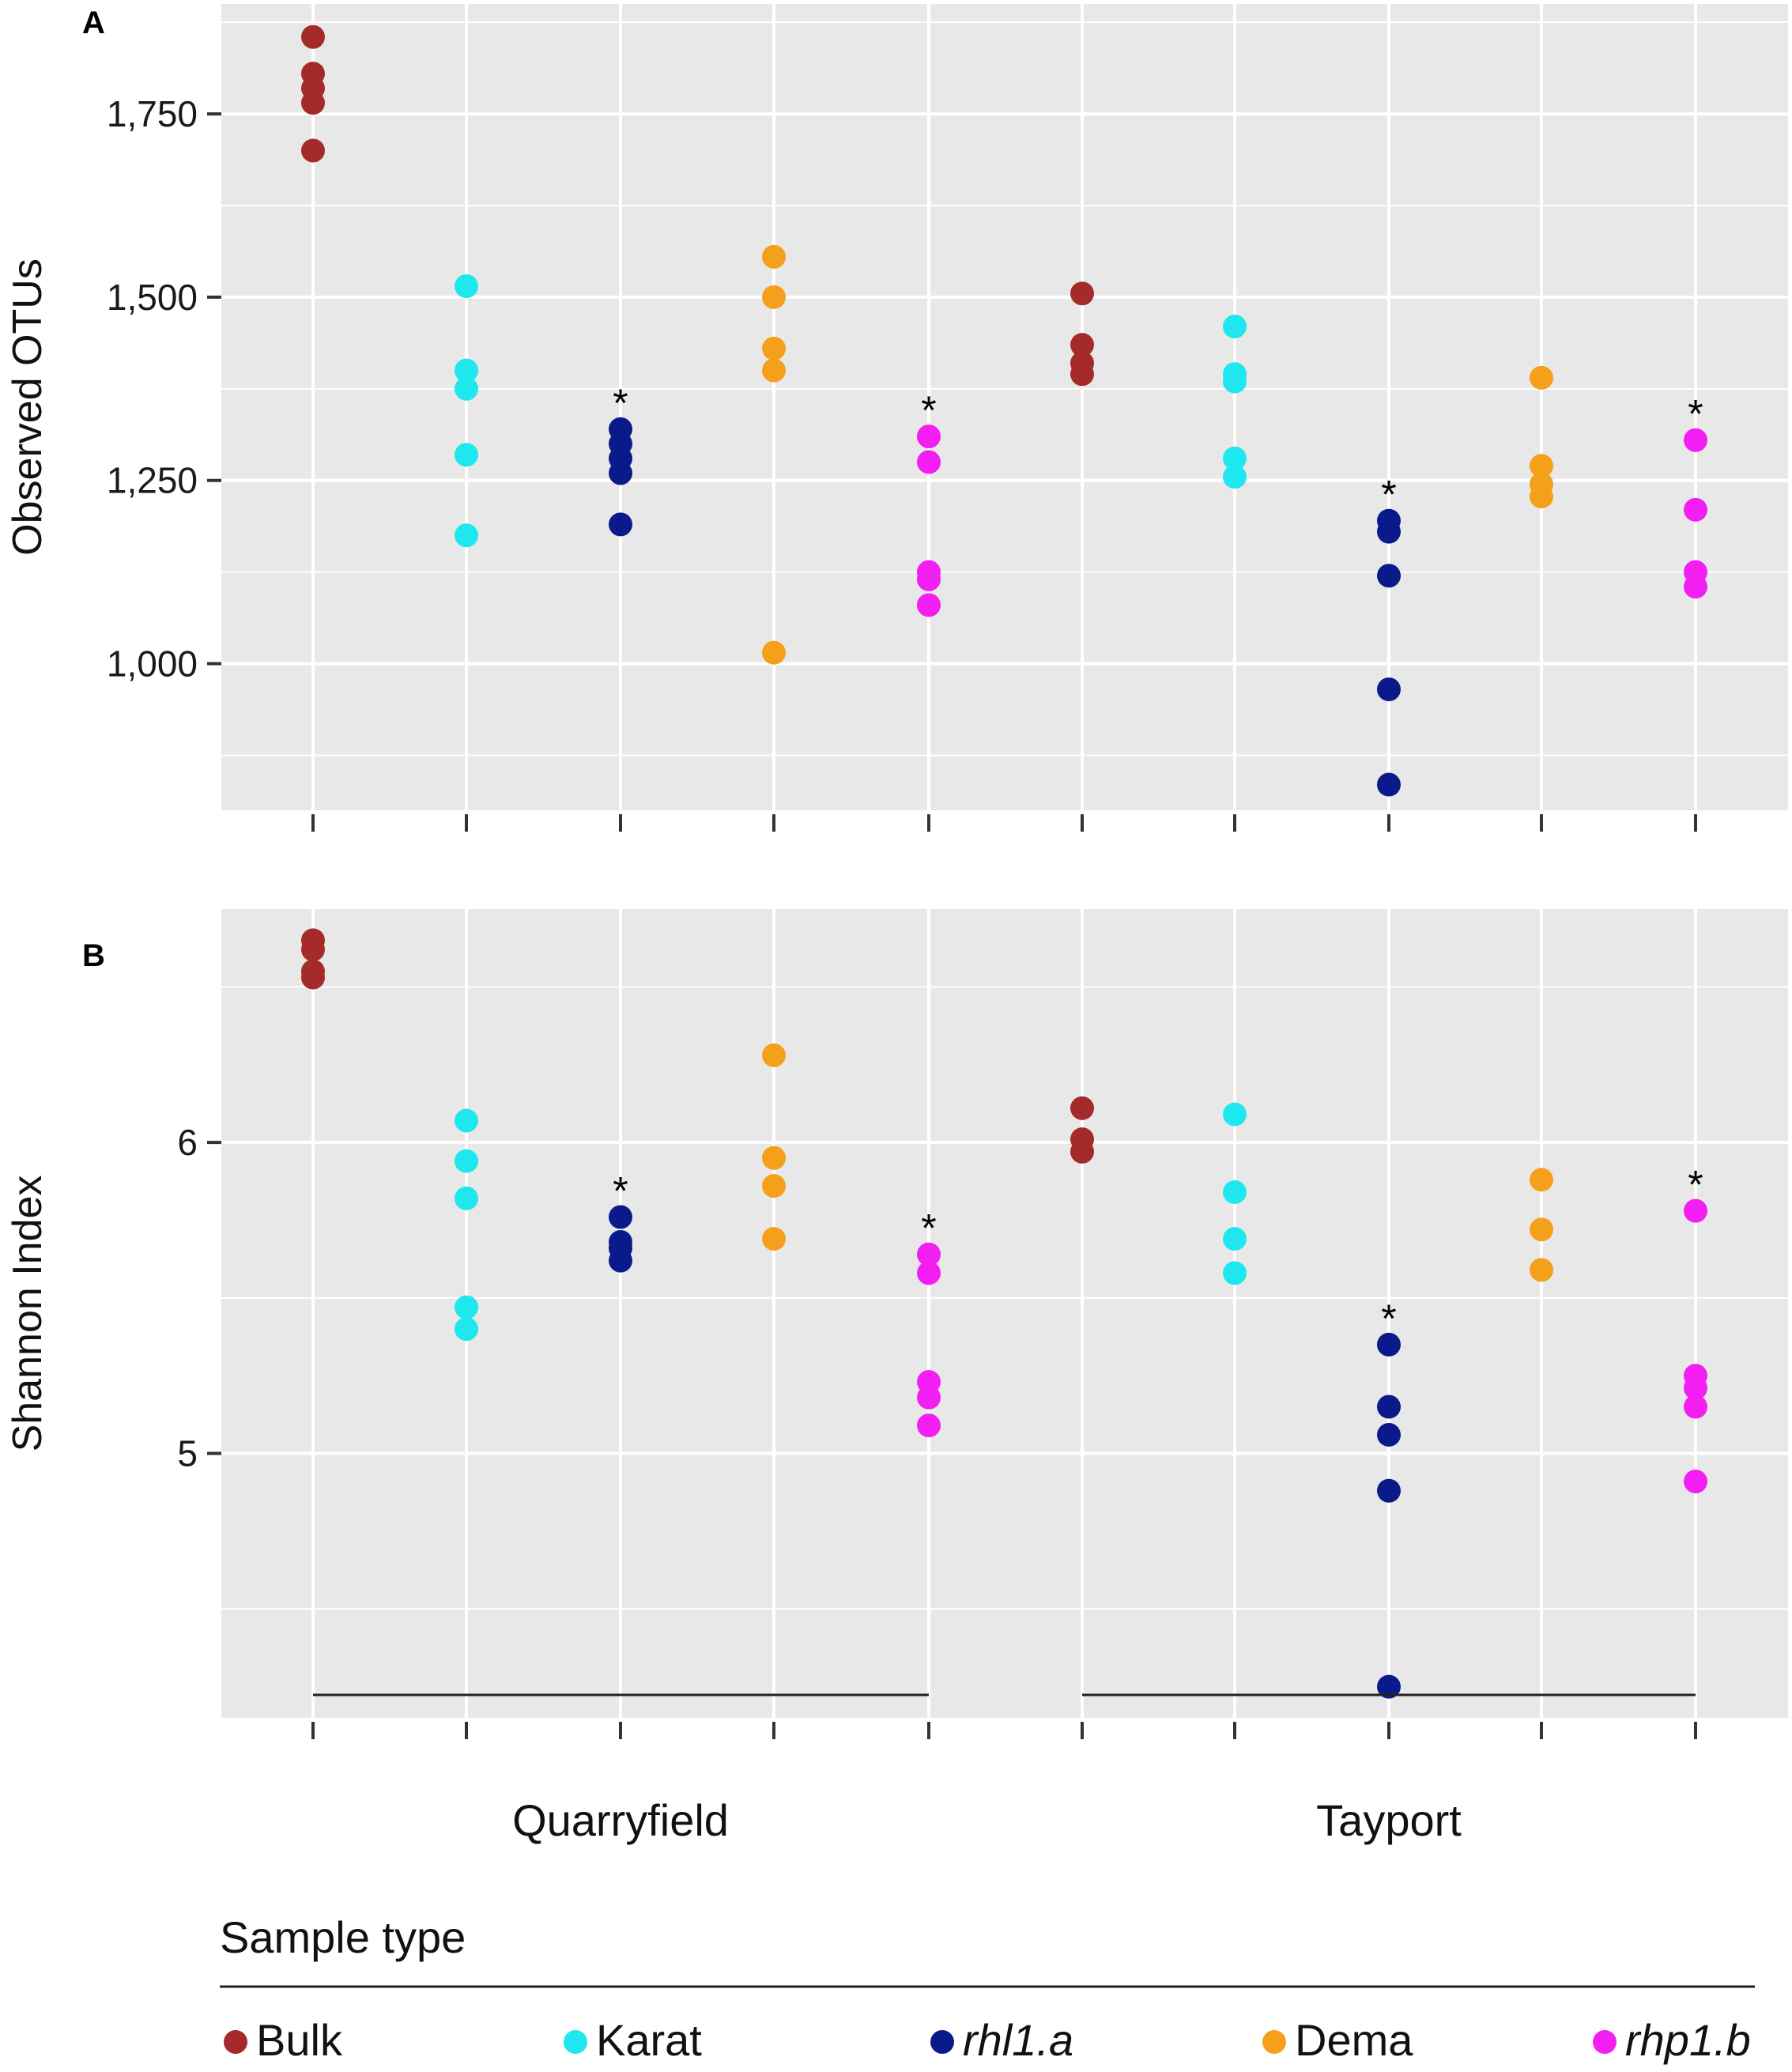 The height and width of the screenshot is (2072, 1792). What do you see at coordinates (1018, 2040) in the screenshot?
I see `legend-label-rhl1-a: rhl1.a` at bounding box center [1018, 2040].